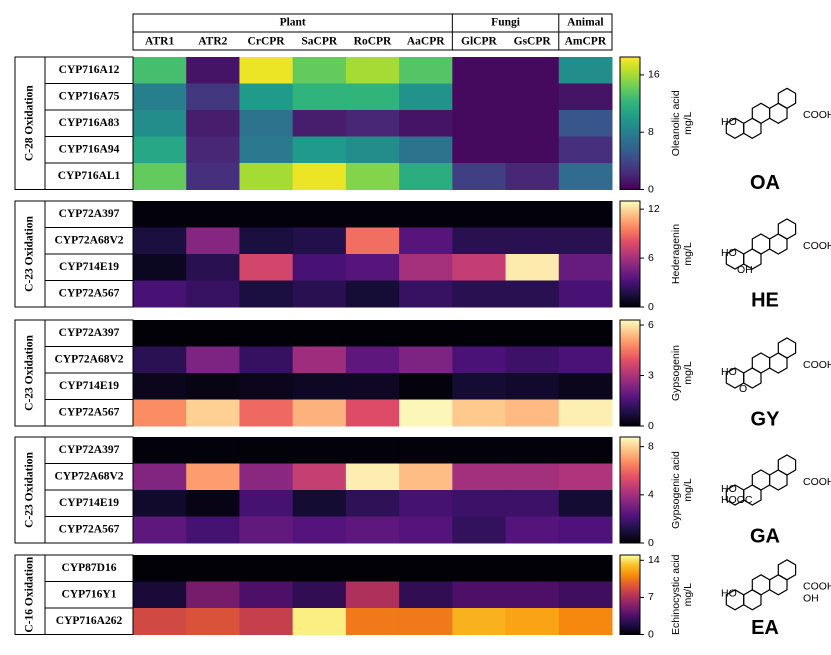 Image resolution: width=831 pixels, height=655 pixels. I want to click on row-label: CYP72A567, so click(89, 529).